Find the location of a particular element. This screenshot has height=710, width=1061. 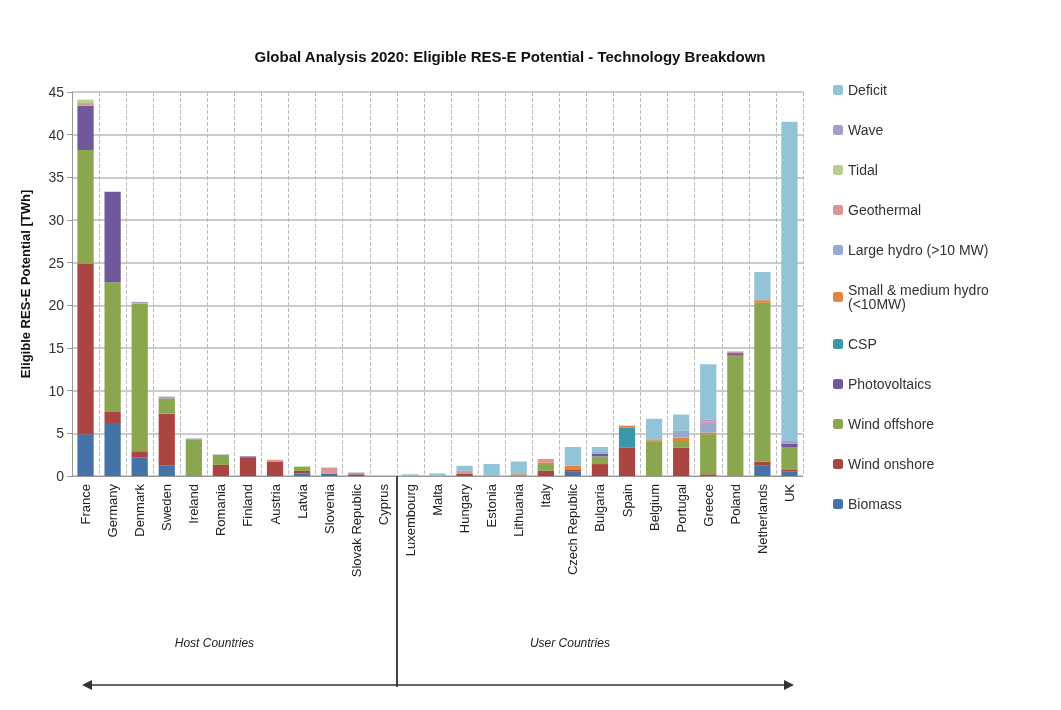

x-tick-label: Romania is located at coordinates (221, 510).